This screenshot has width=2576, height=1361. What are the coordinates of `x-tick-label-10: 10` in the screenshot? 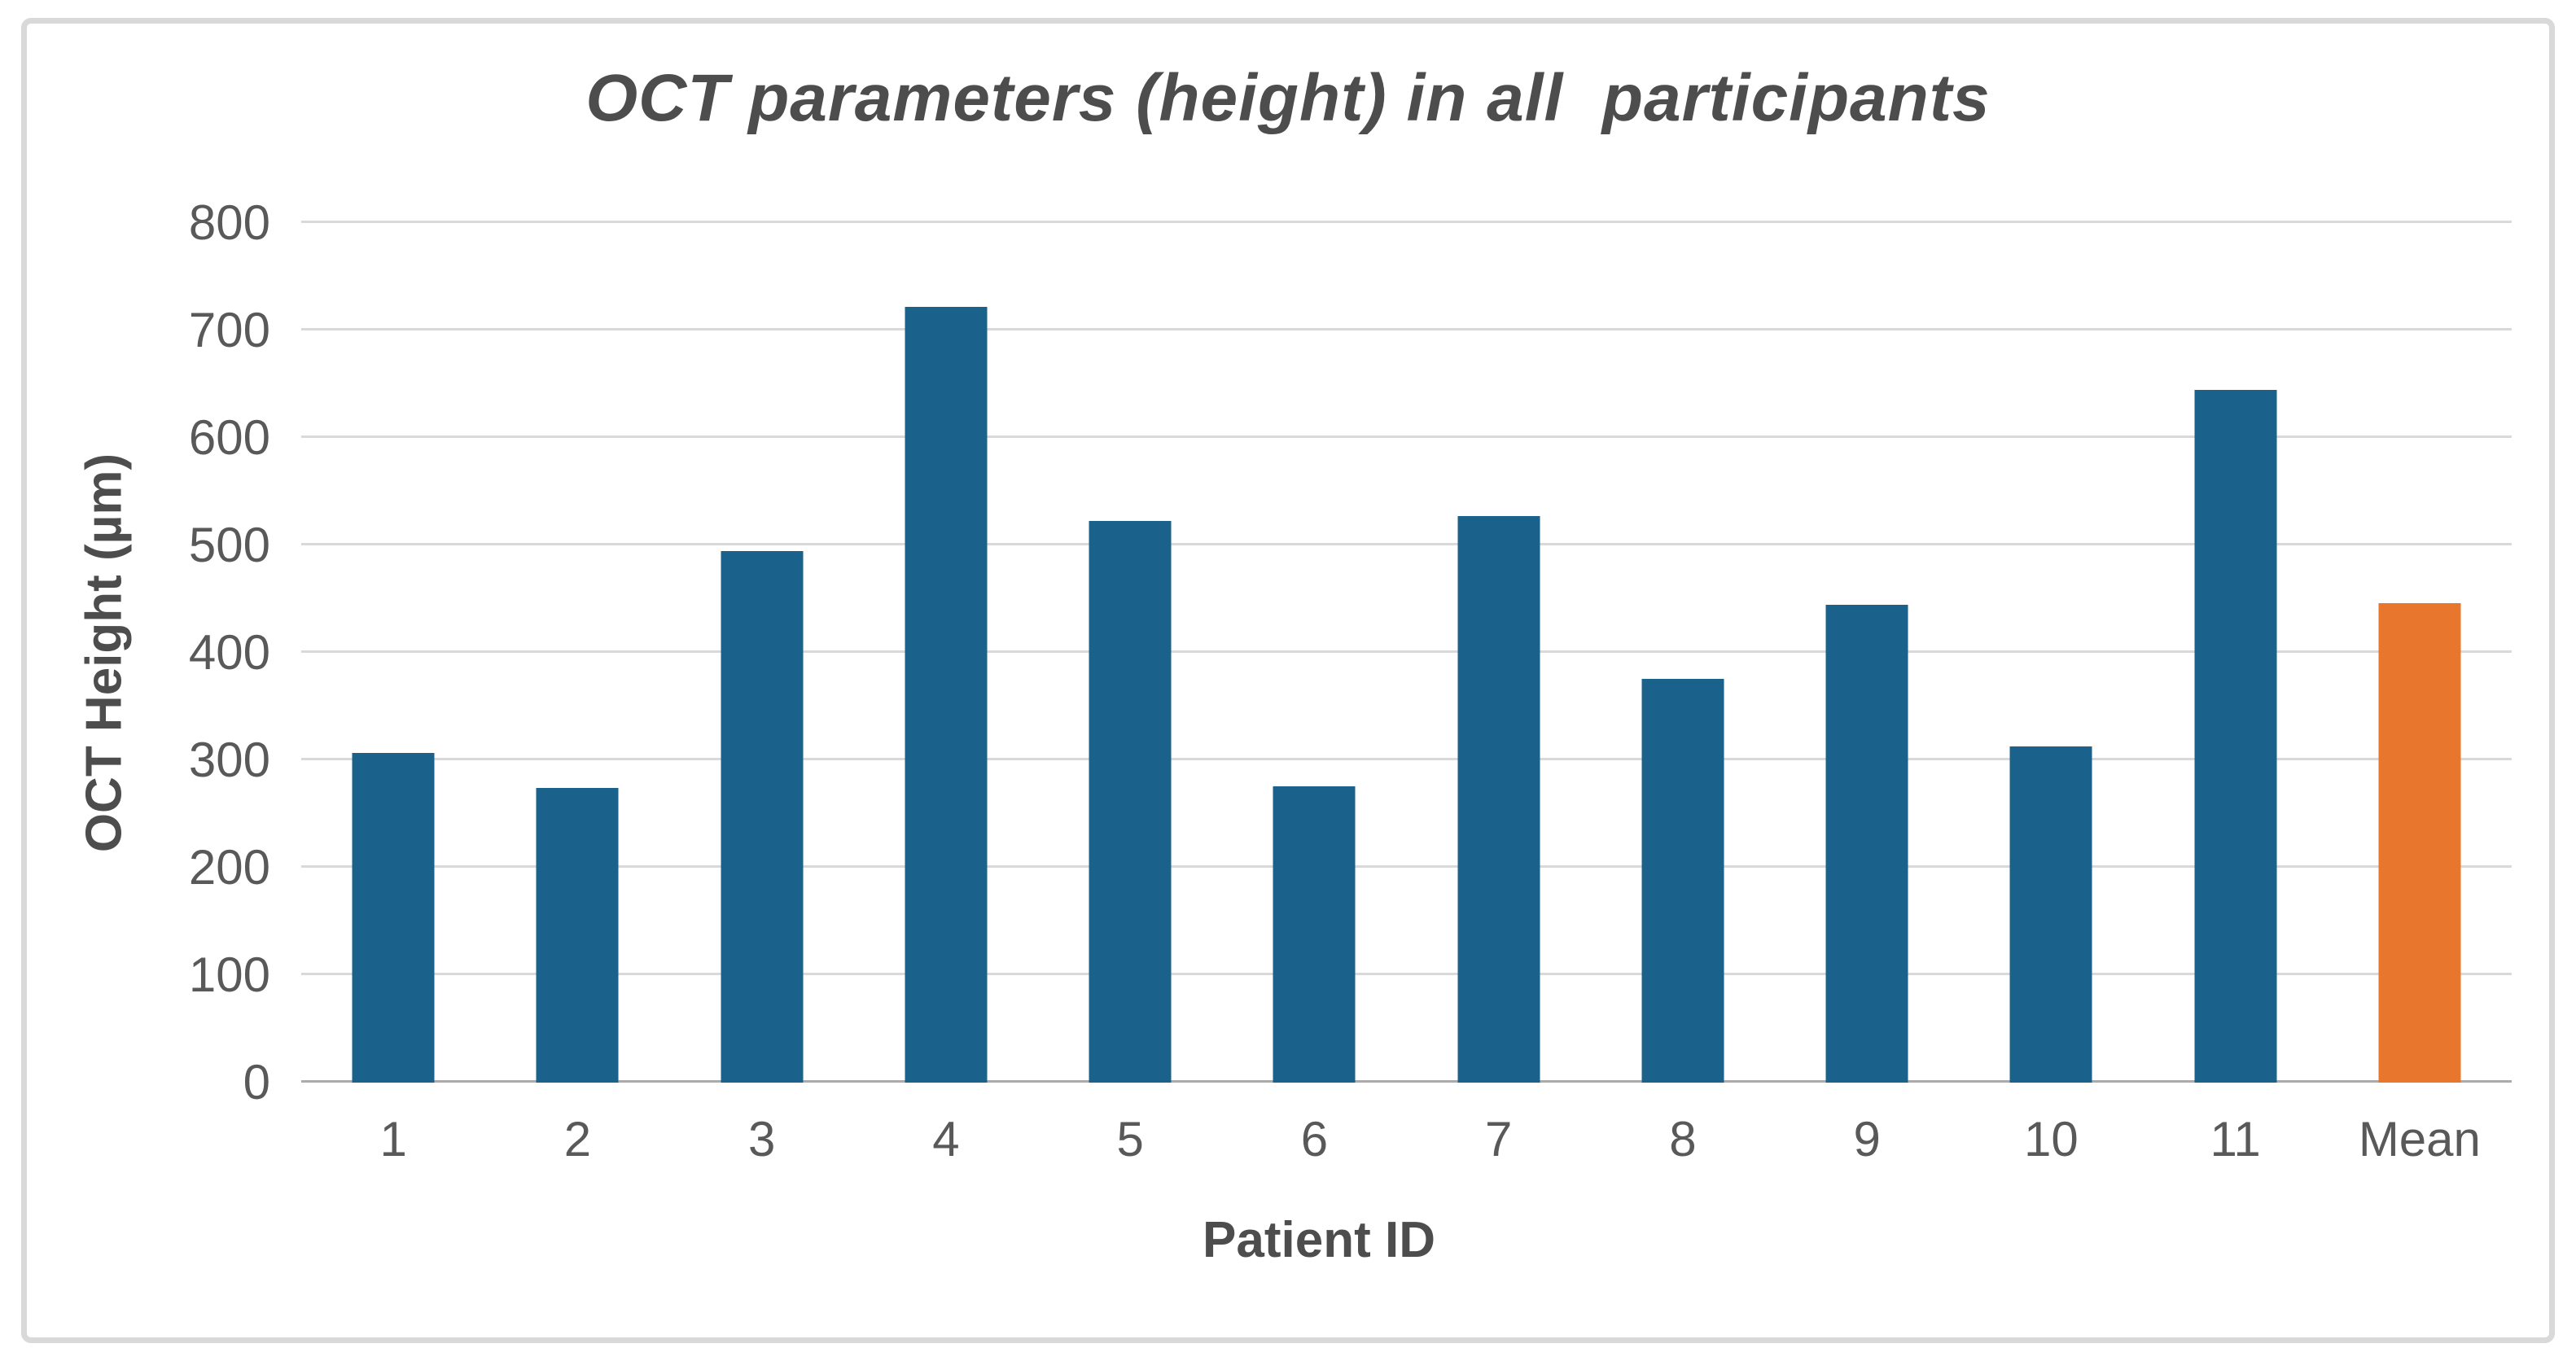 It's located at (2051, 1139).